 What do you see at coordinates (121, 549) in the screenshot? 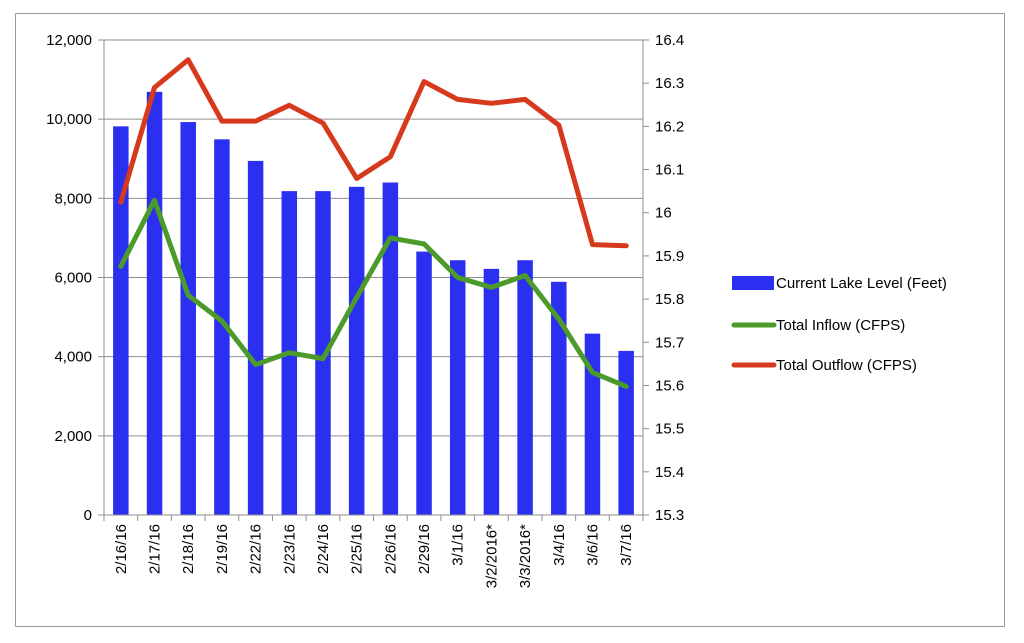
I see `x-tick-label: 2/16/16` at bounding box center [121, 549].